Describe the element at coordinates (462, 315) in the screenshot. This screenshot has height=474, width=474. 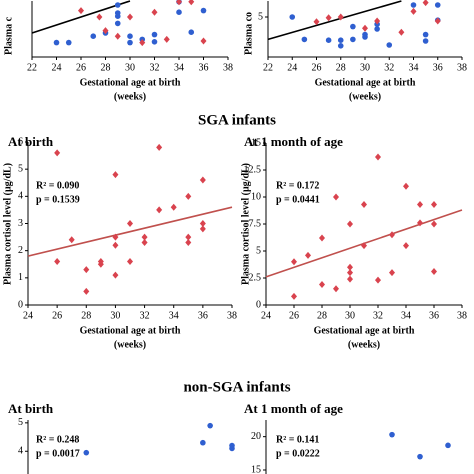
I see `x-tick-label: 38` at that location.